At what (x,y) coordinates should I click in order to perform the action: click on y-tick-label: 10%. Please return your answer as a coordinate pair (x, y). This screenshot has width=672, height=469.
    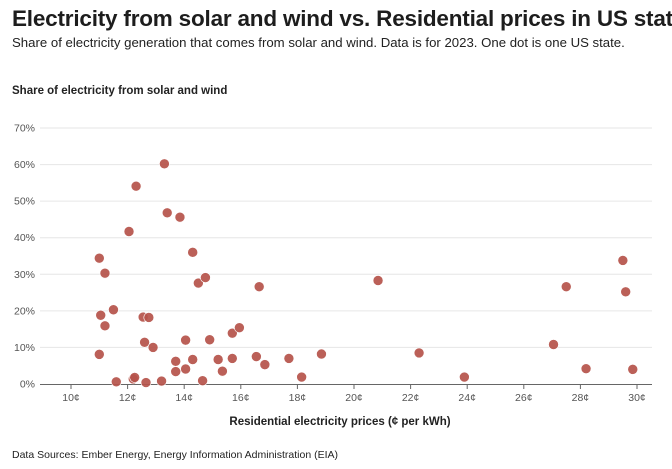
    Looking at the image, I should click on (24, 348).